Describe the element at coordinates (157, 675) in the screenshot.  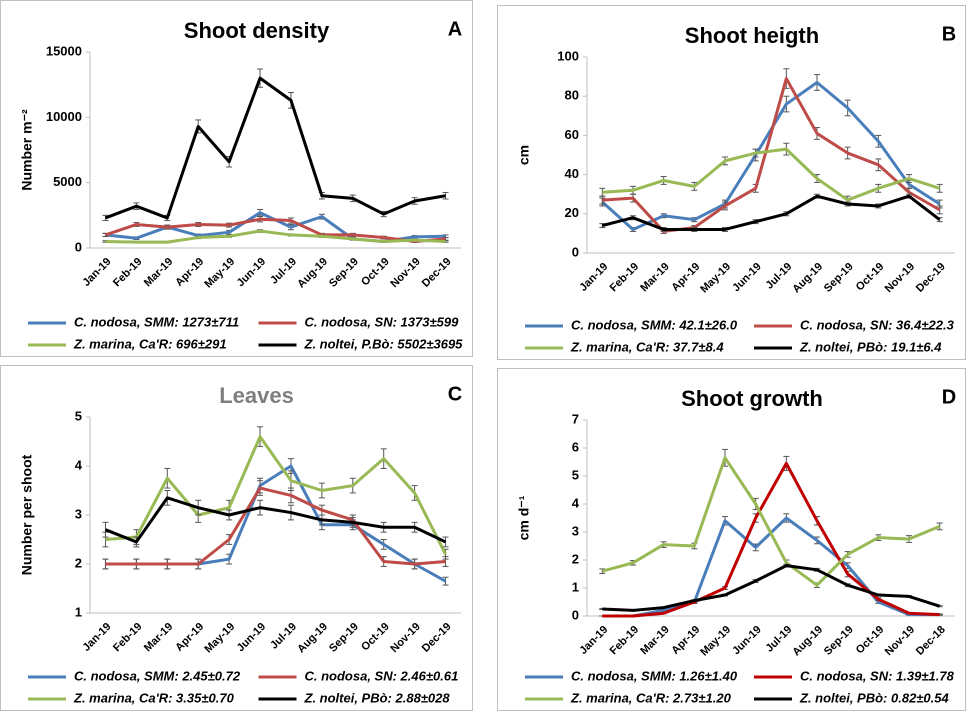
I see `legend-label: C. nodosa, SMM: 2.45±0.72` at that location.